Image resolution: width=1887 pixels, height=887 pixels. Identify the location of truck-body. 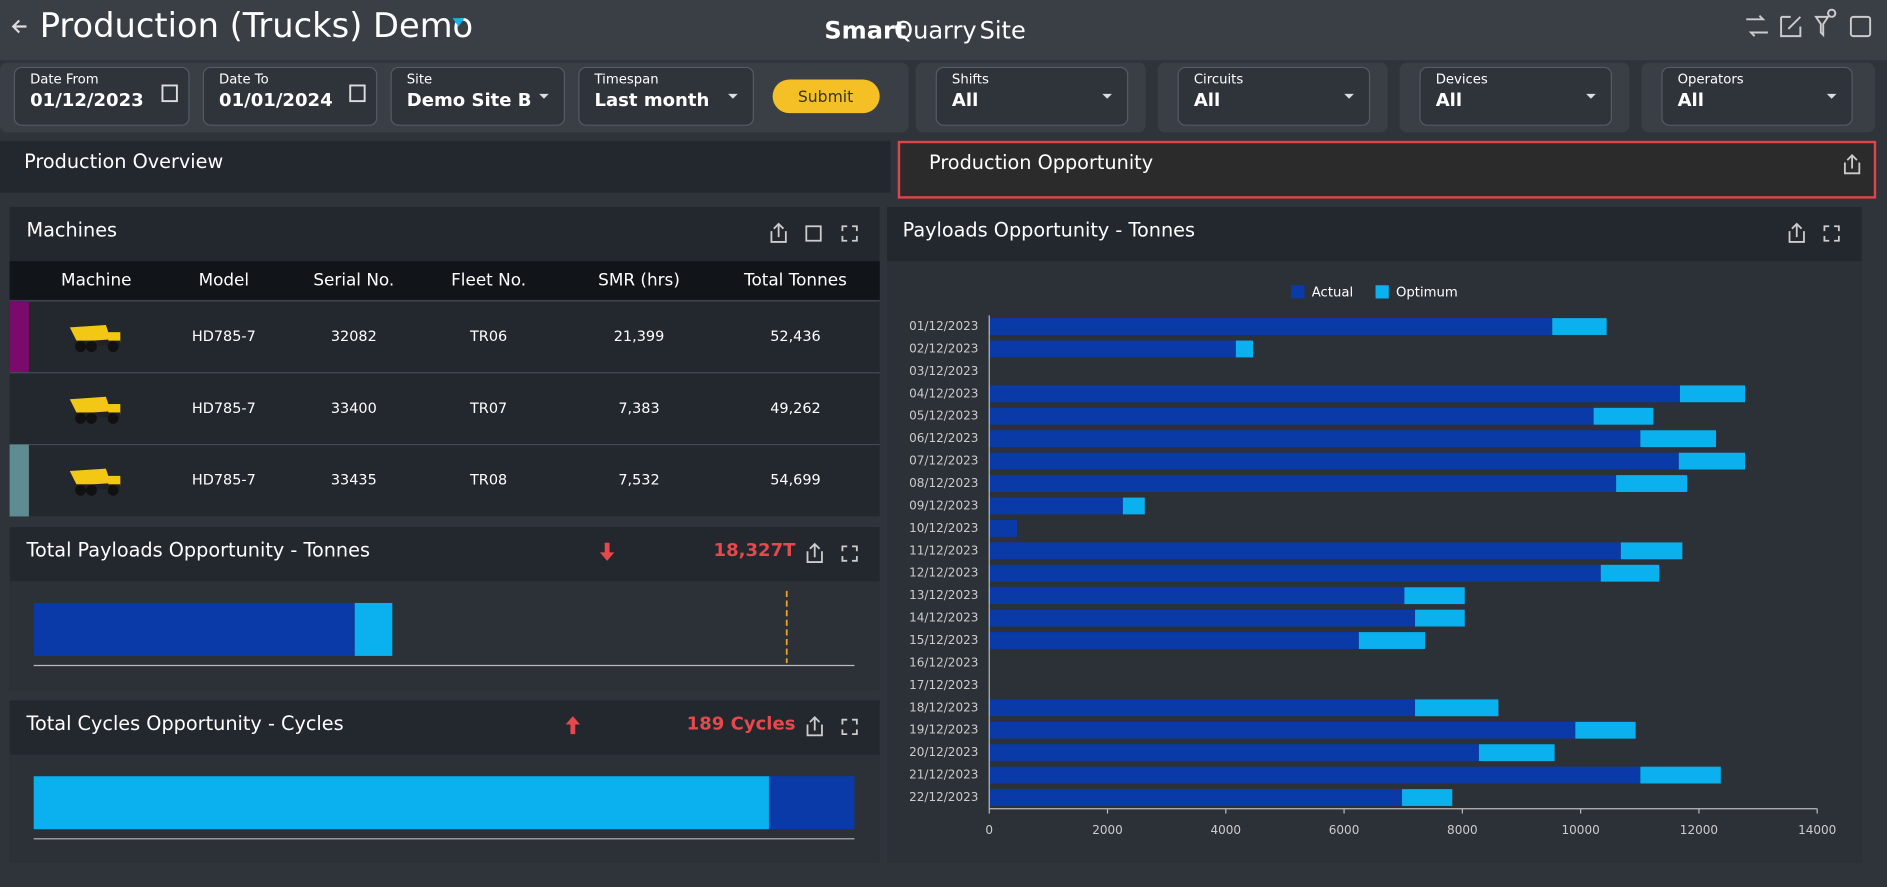
(90, 333).